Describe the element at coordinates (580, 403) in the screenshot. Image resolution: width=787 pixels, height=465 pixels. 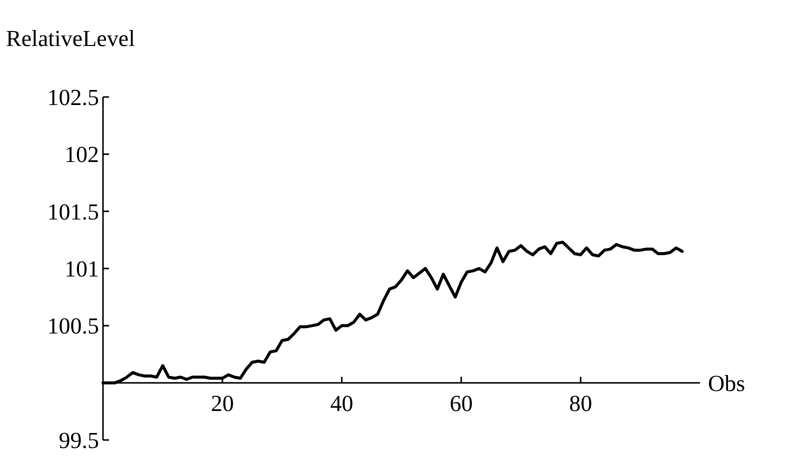
I see `x-tick-label: 80` at that location.